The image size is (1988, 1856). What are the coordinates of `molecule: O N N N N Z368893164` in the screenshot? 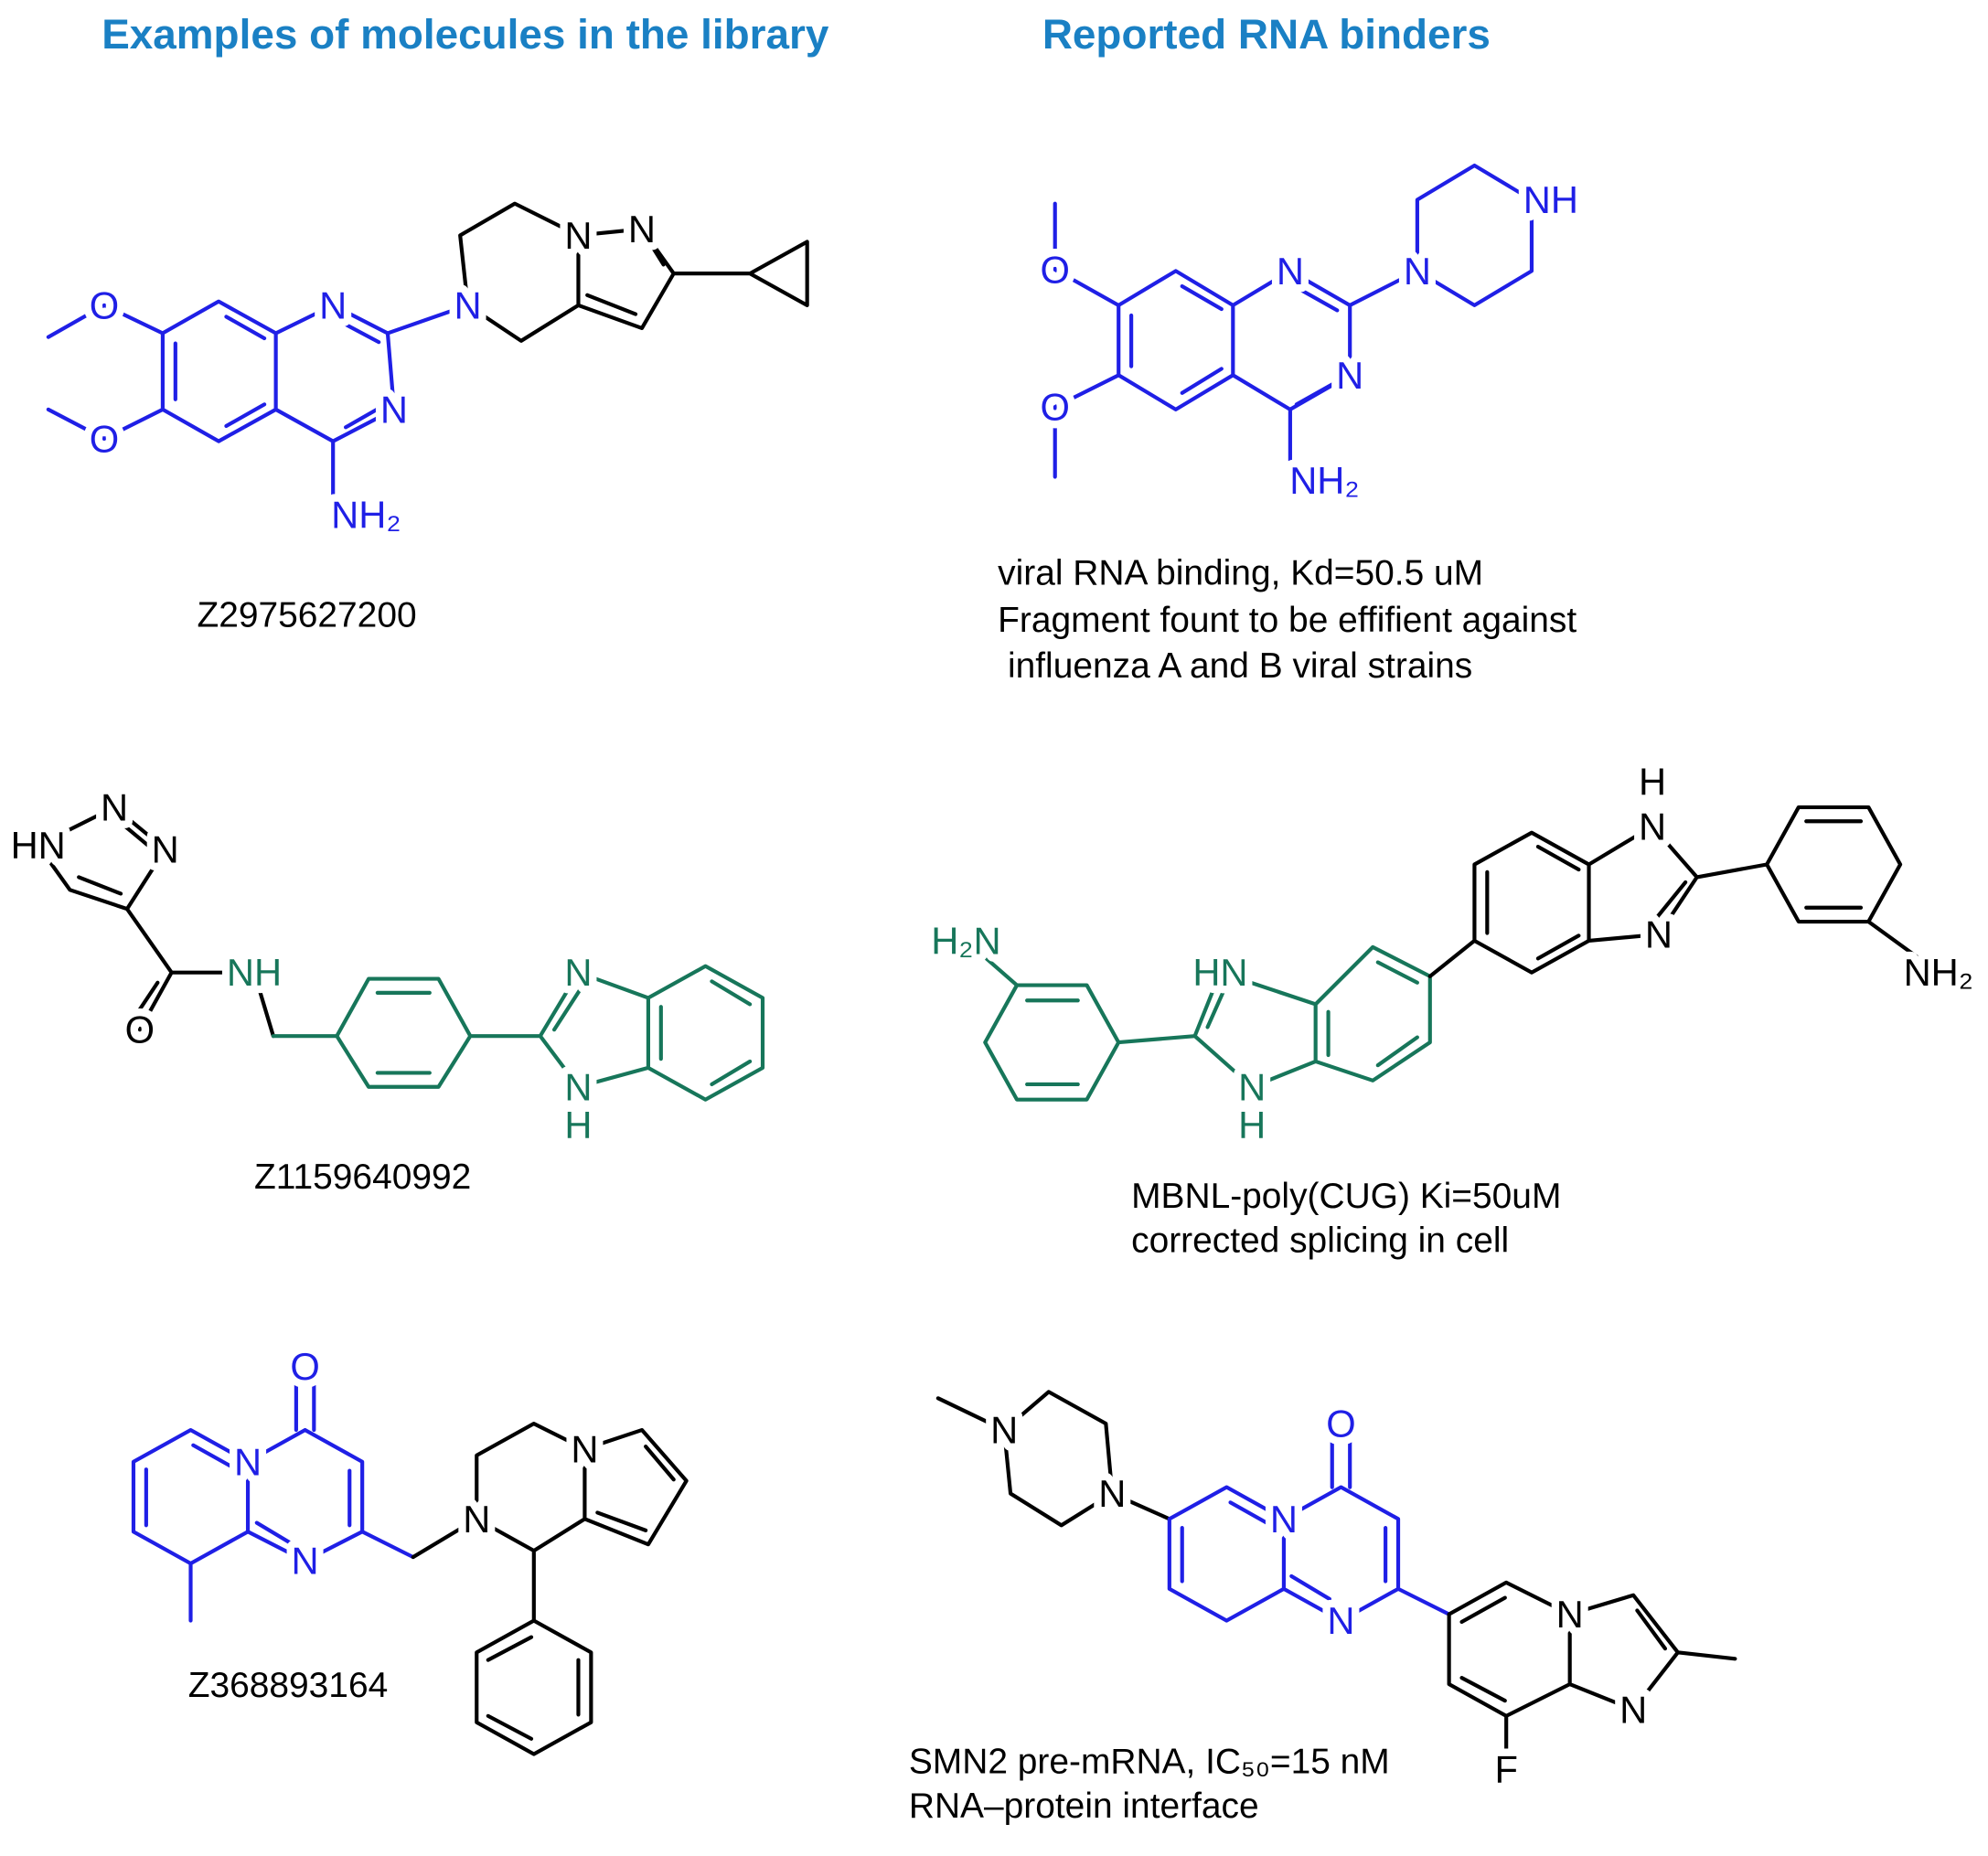 It's located at (410, 1547).